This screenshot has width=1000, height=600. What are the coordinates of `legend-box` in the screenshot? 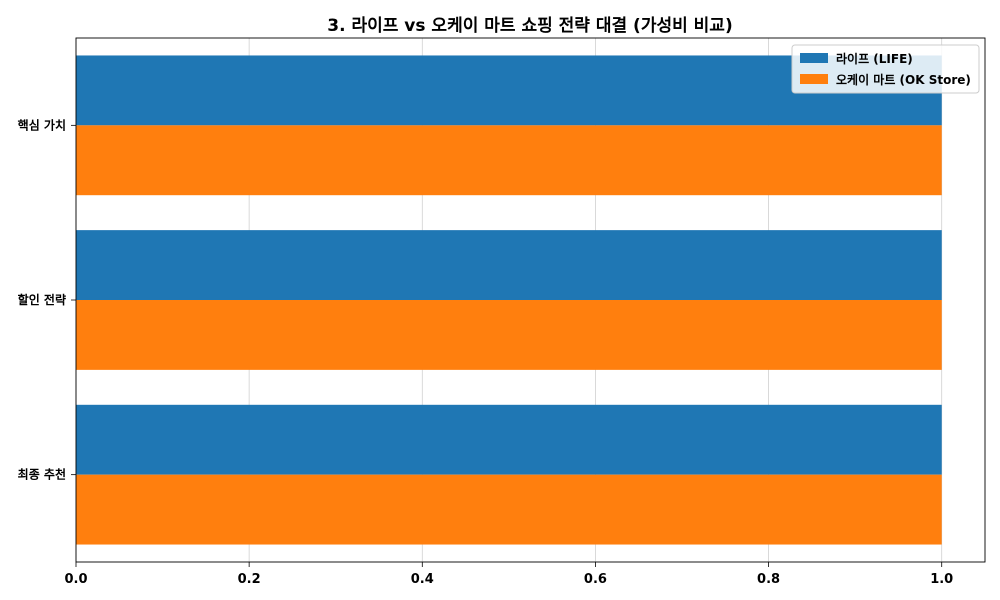 It's located at (885, 69).